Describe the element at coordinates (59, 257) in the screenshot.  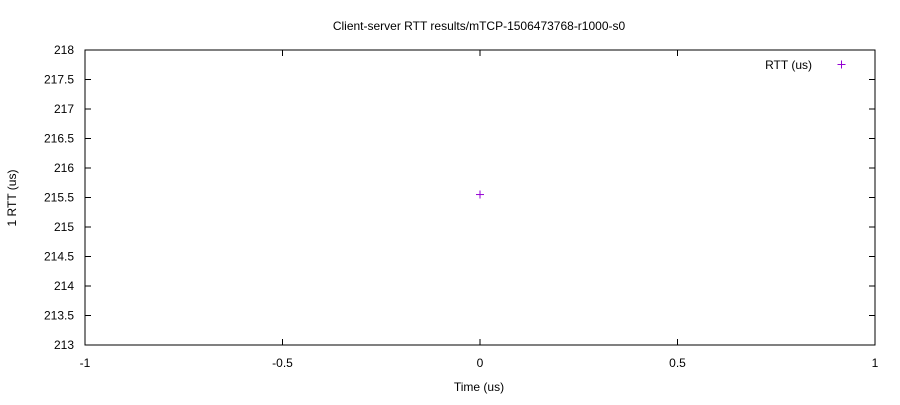
I see `y-tick-label: 214.5` at that location.